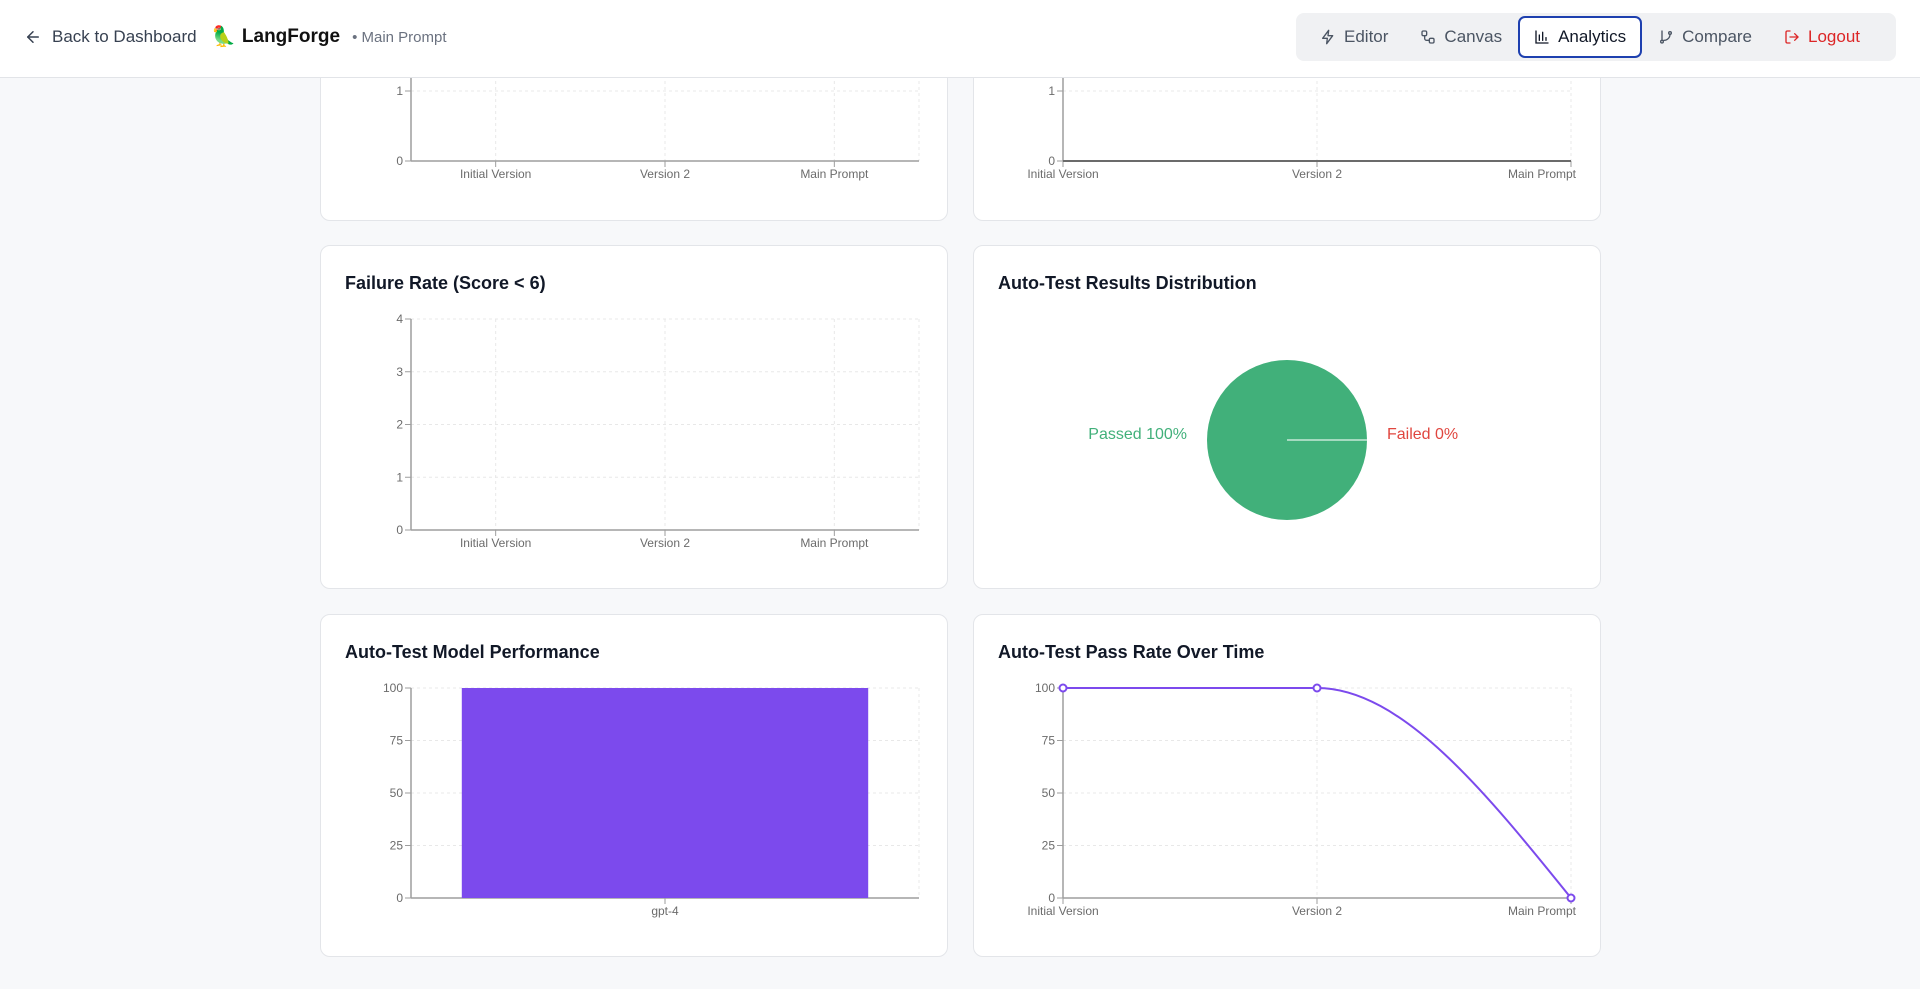 The width and height of the screenshot is (1920, 989). I want to click on card-title: Auto-Test Pass Rate Over Time, so click(1131, 652).